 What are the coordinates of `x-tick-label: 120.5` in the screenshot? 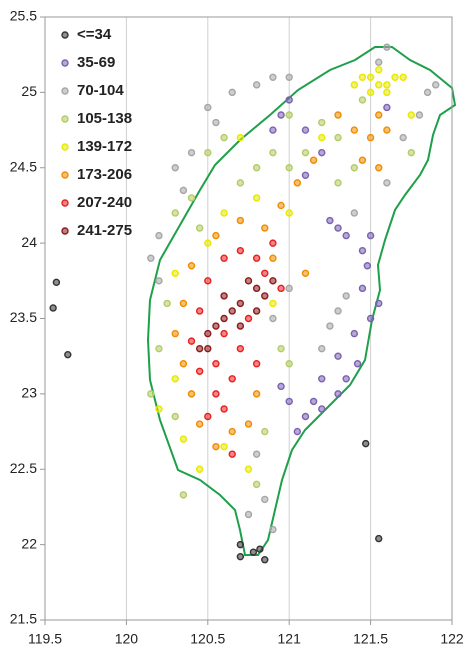 It's located at (207, 639).